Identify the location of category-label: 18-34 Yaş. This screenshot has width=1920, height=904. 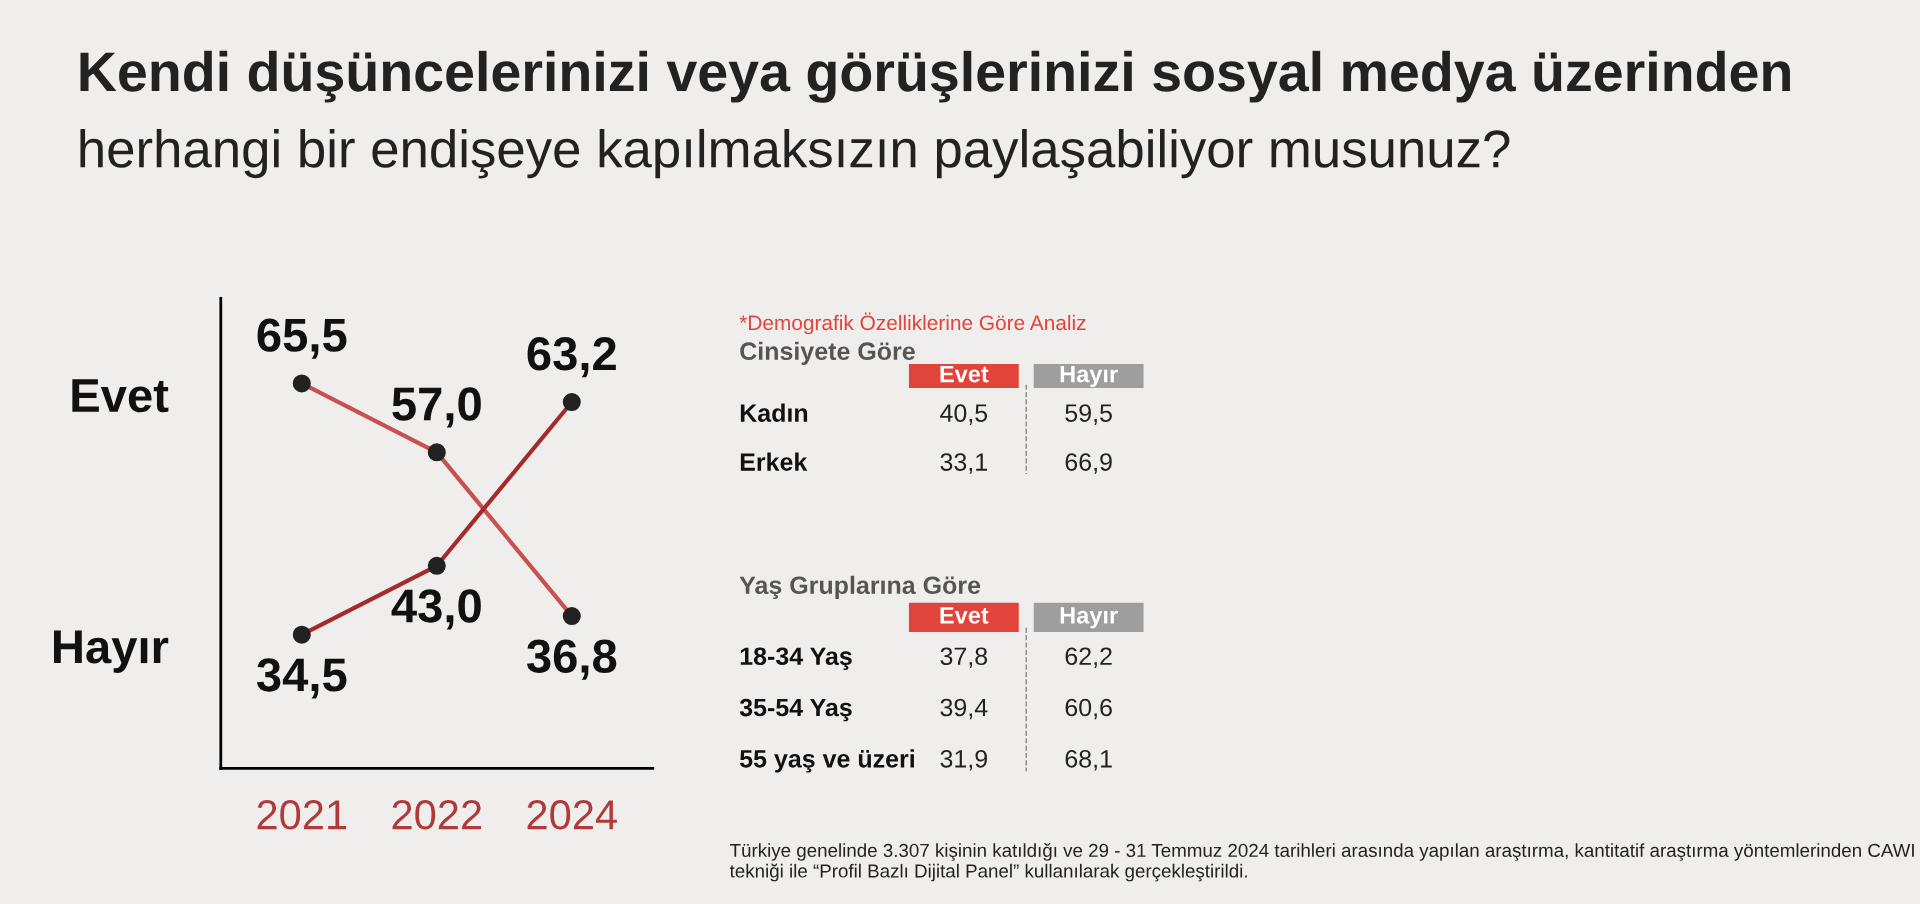
(796, 659).